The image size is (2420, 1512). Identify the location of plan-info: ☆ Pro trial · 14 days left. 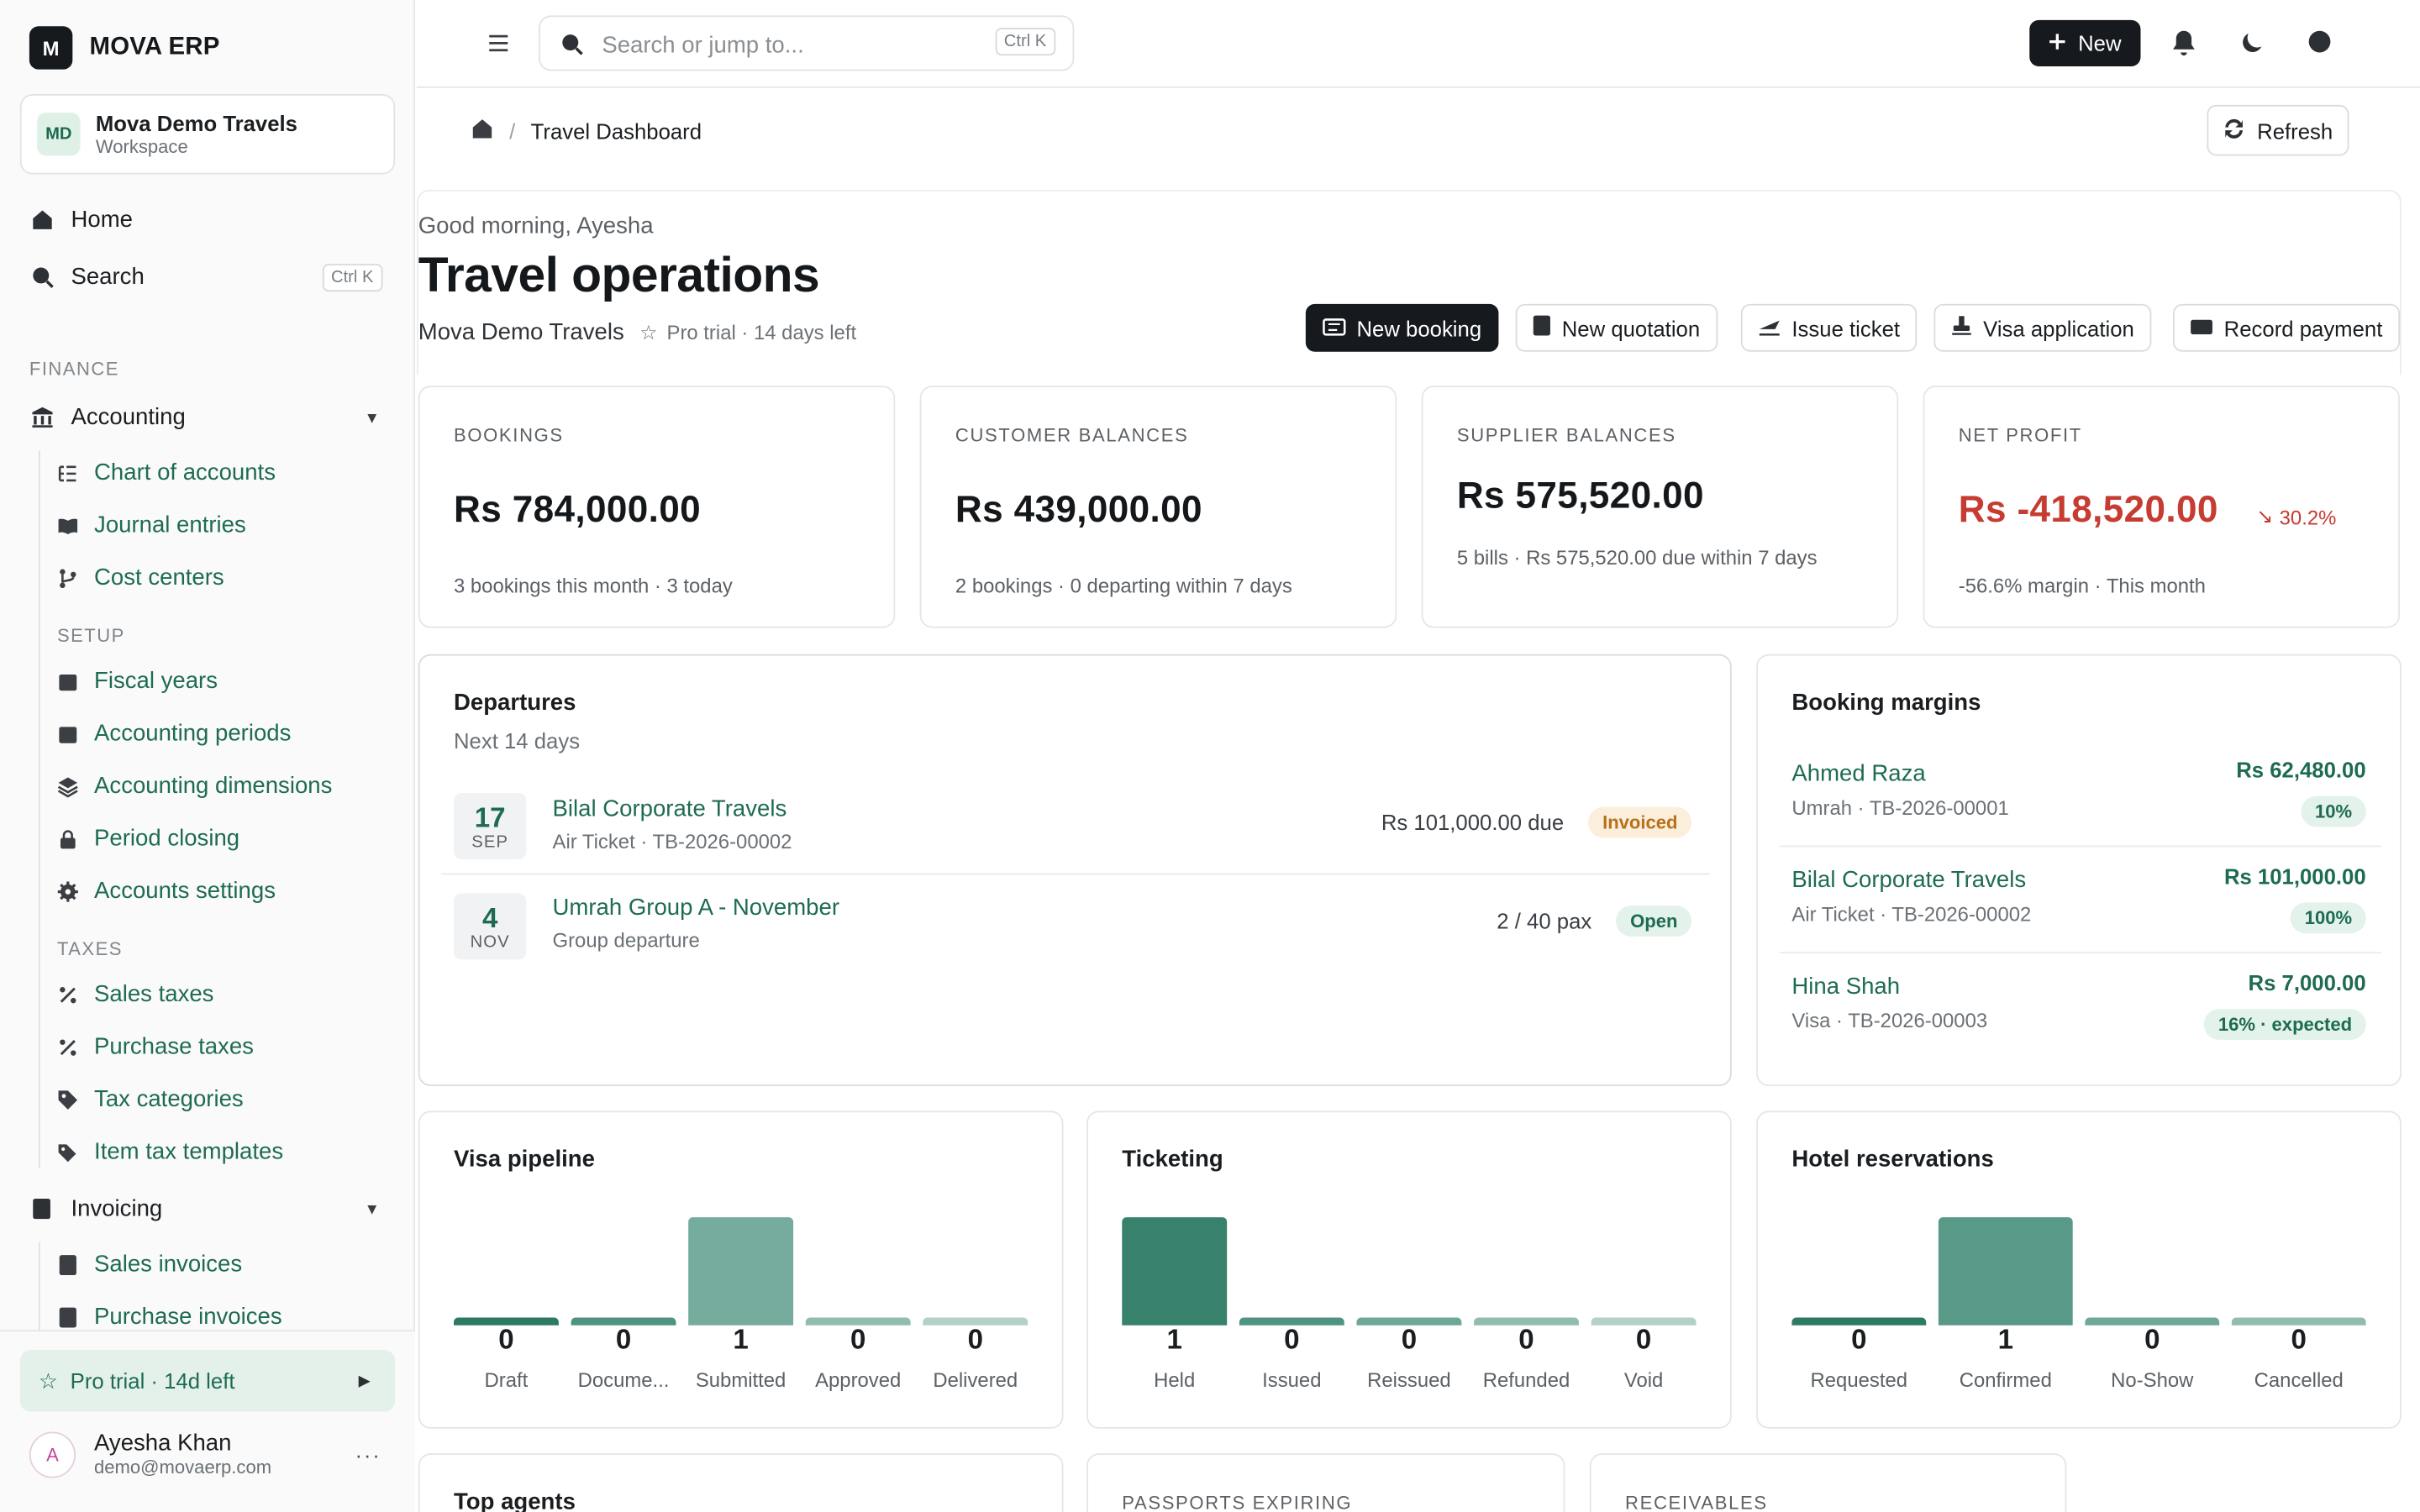
(748, 332).